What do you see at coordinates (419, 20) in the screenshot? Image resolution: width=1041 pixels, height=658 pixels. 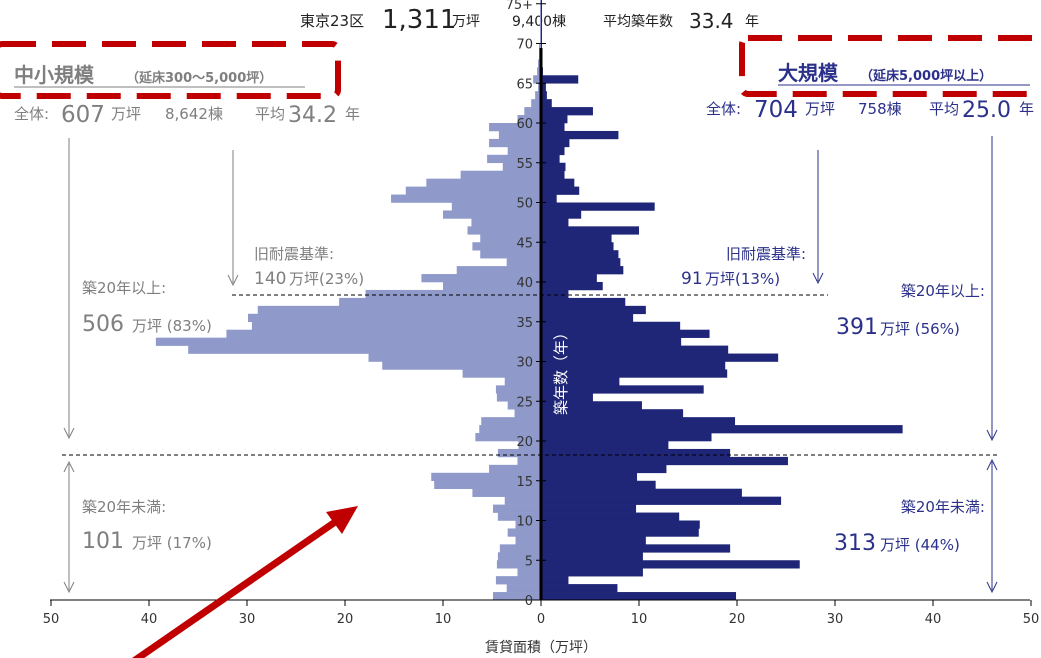 I see `header-total-area: 1,311` at bounding box center [419, 20].